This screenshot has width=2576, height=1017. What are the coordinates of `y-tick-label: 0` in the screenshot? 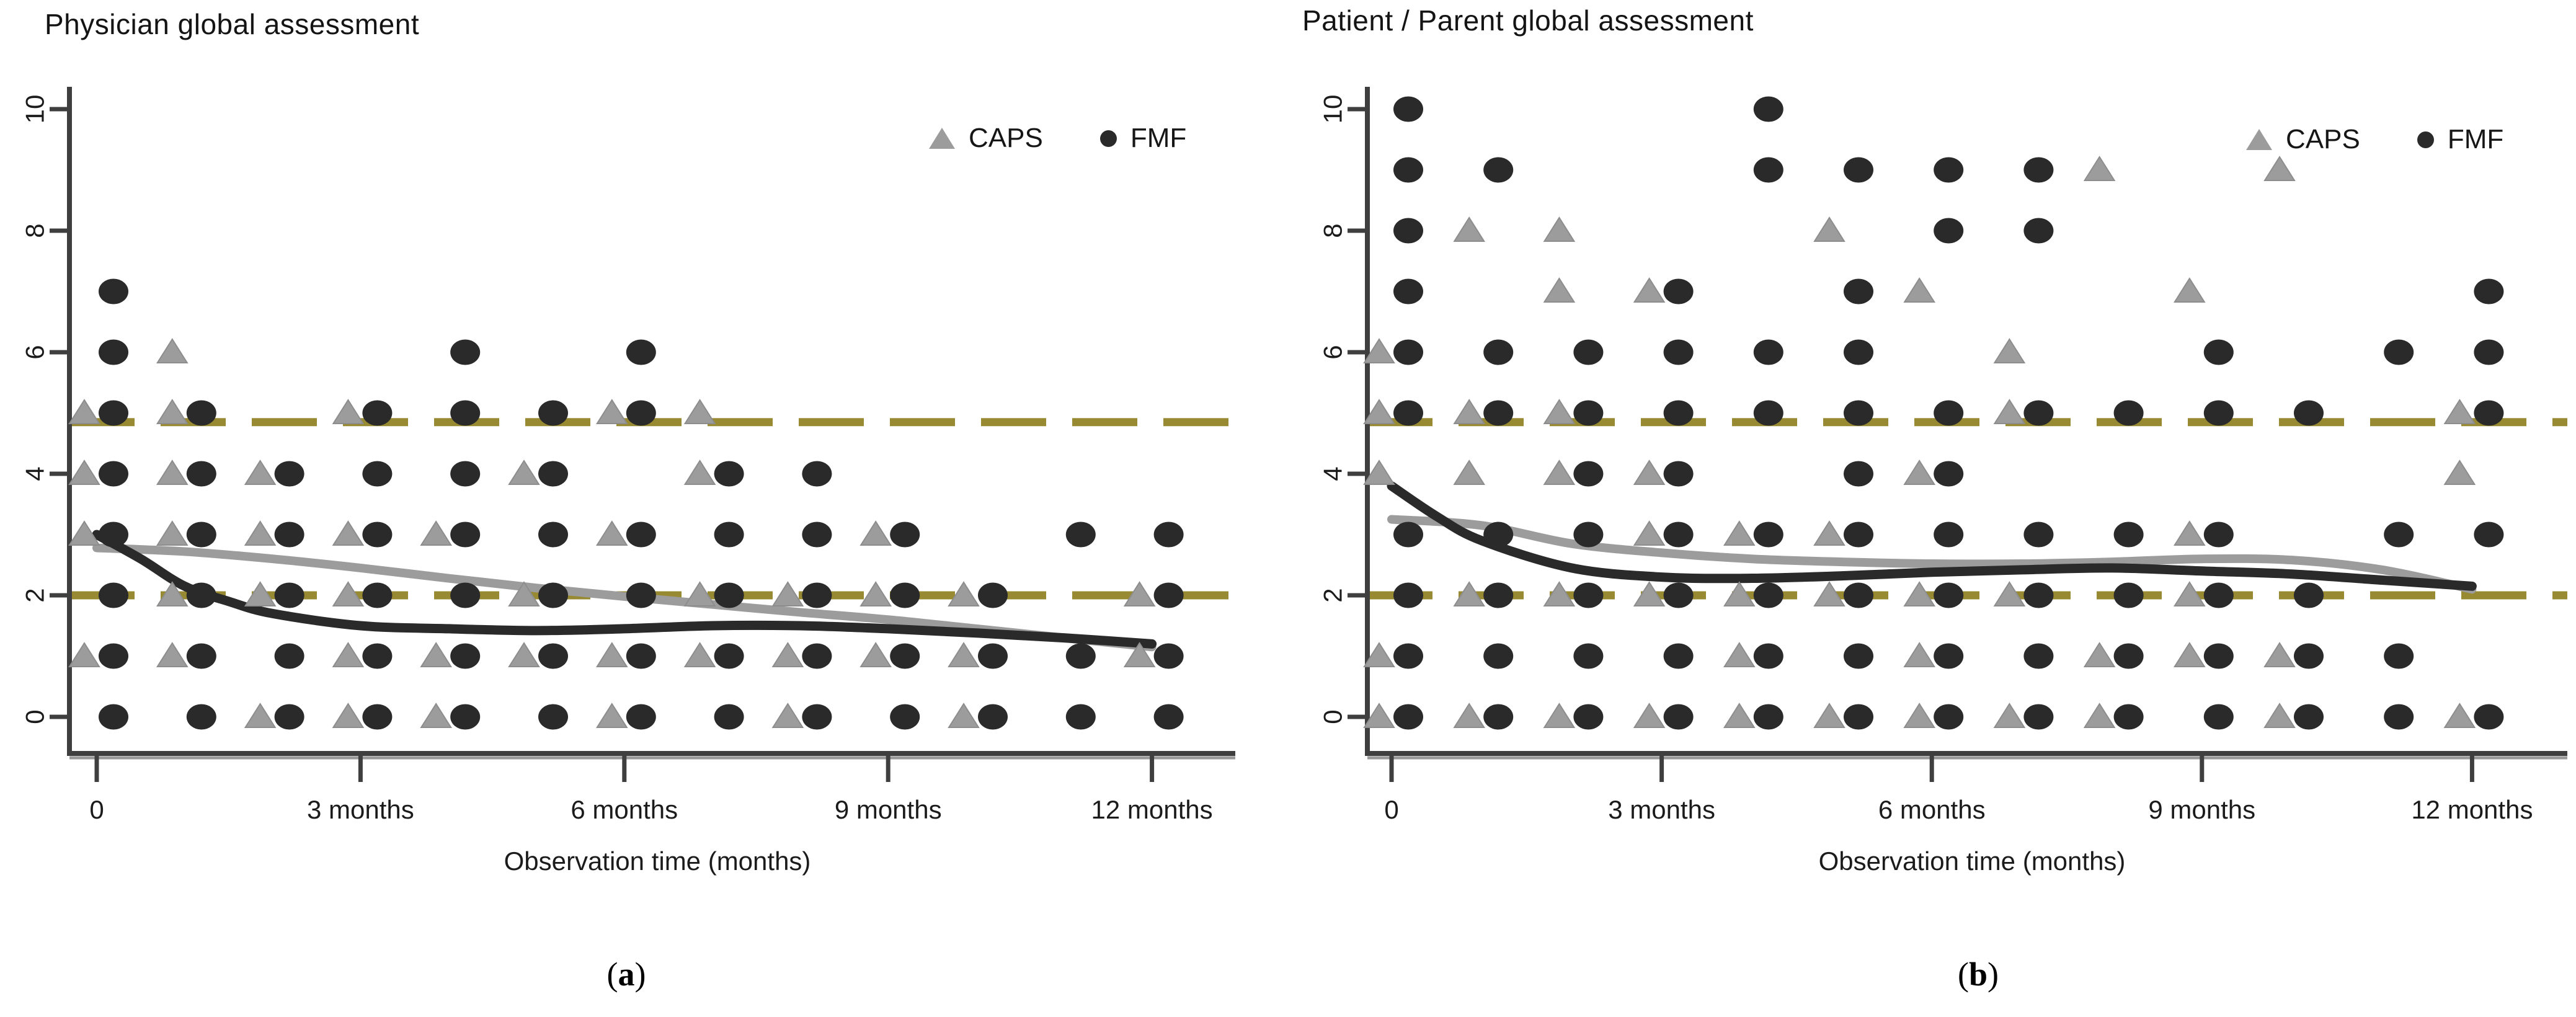 It's located at (1333, 717).